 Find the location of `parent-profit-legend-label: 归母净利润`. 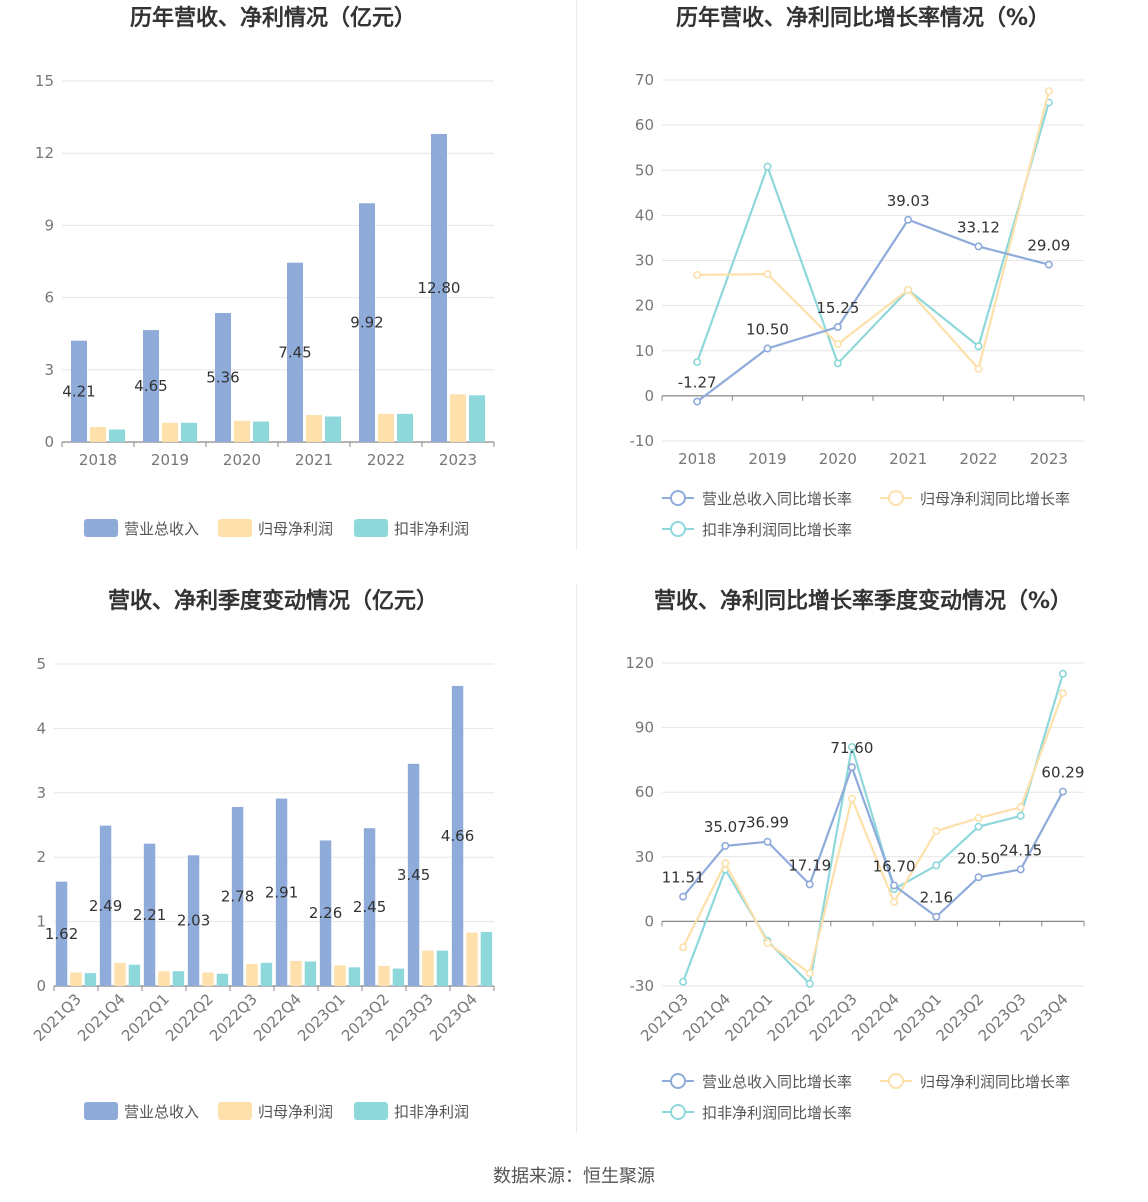

parent-profit-legend-label: 归母净利润 is located at coordinates (295, 529).